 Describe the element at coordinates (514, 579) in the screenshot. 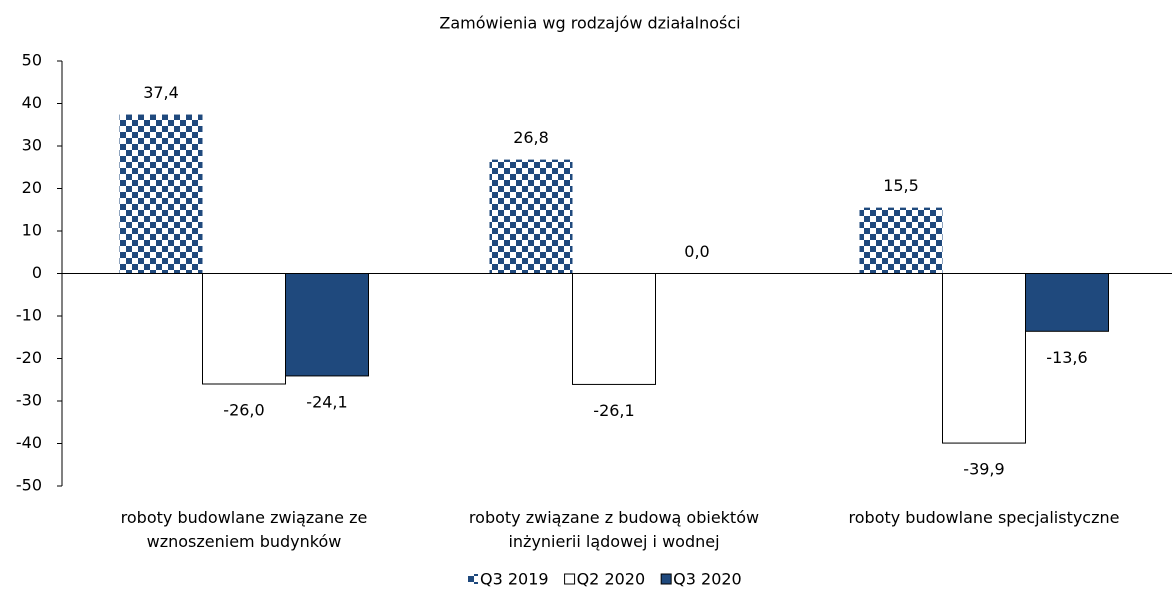

I see `legend-label: Q3 2019` at that location.